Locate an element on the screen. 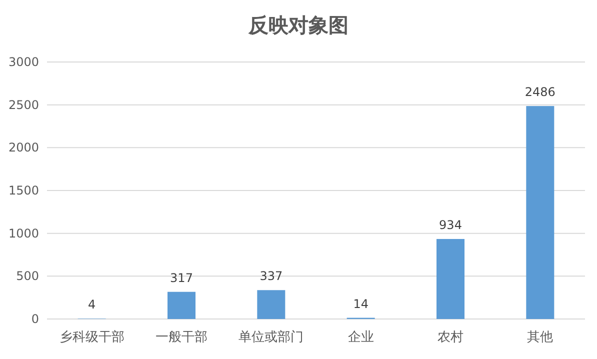  data-label: 2486 is located at coordinates (540, 92).